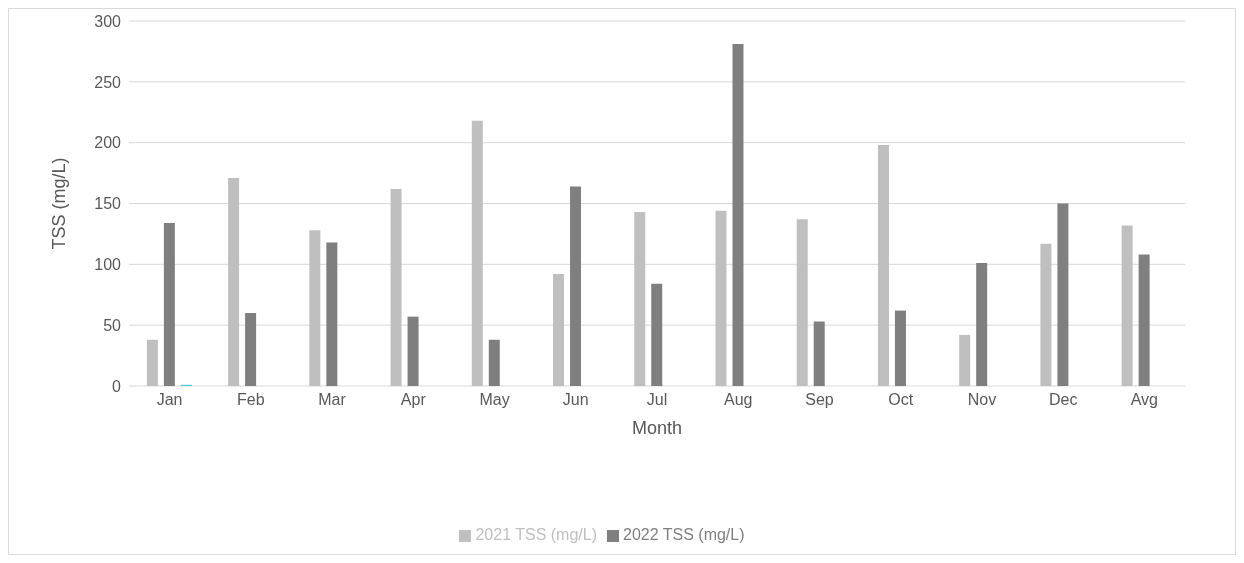 This screenshot has height=563, width=1244. I want to click on x-tick-label: Feb, so click(251, 400).